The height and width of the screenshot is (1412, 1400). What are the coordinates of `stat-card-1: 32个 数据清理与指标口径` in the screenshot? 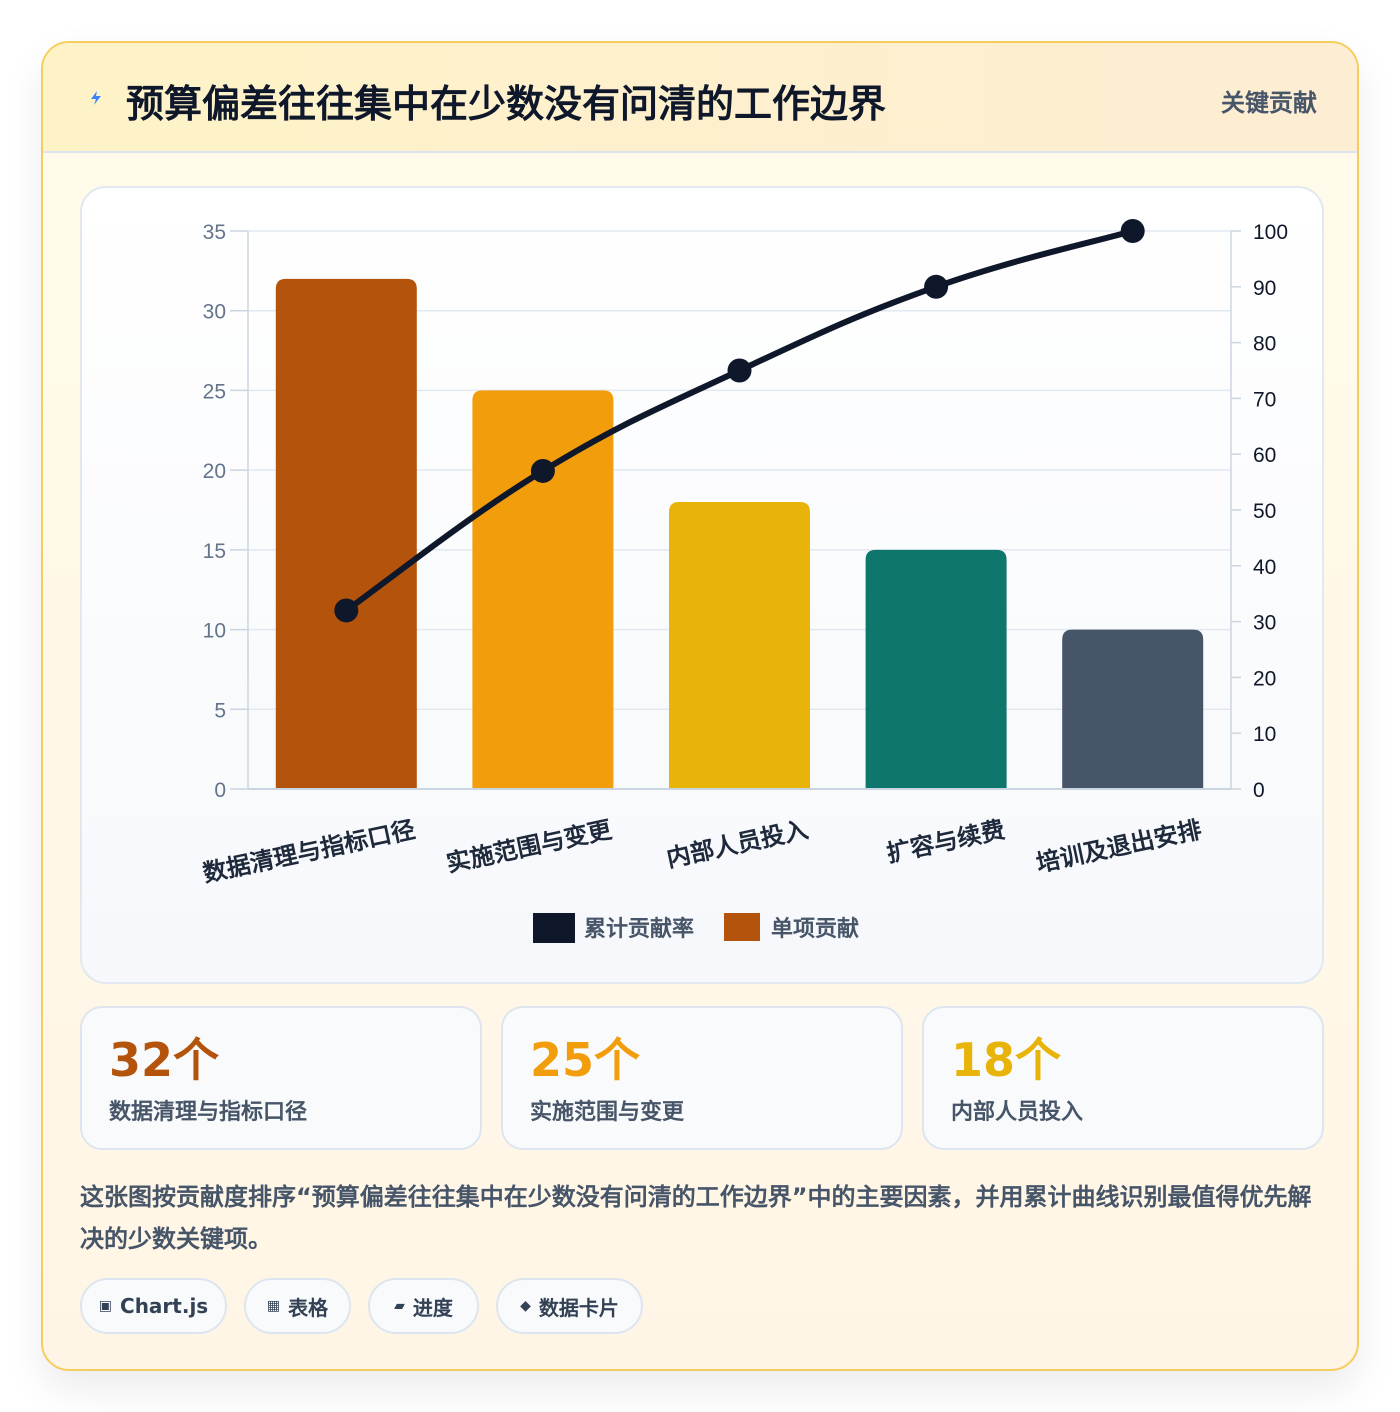 It's located at (281, 1078).